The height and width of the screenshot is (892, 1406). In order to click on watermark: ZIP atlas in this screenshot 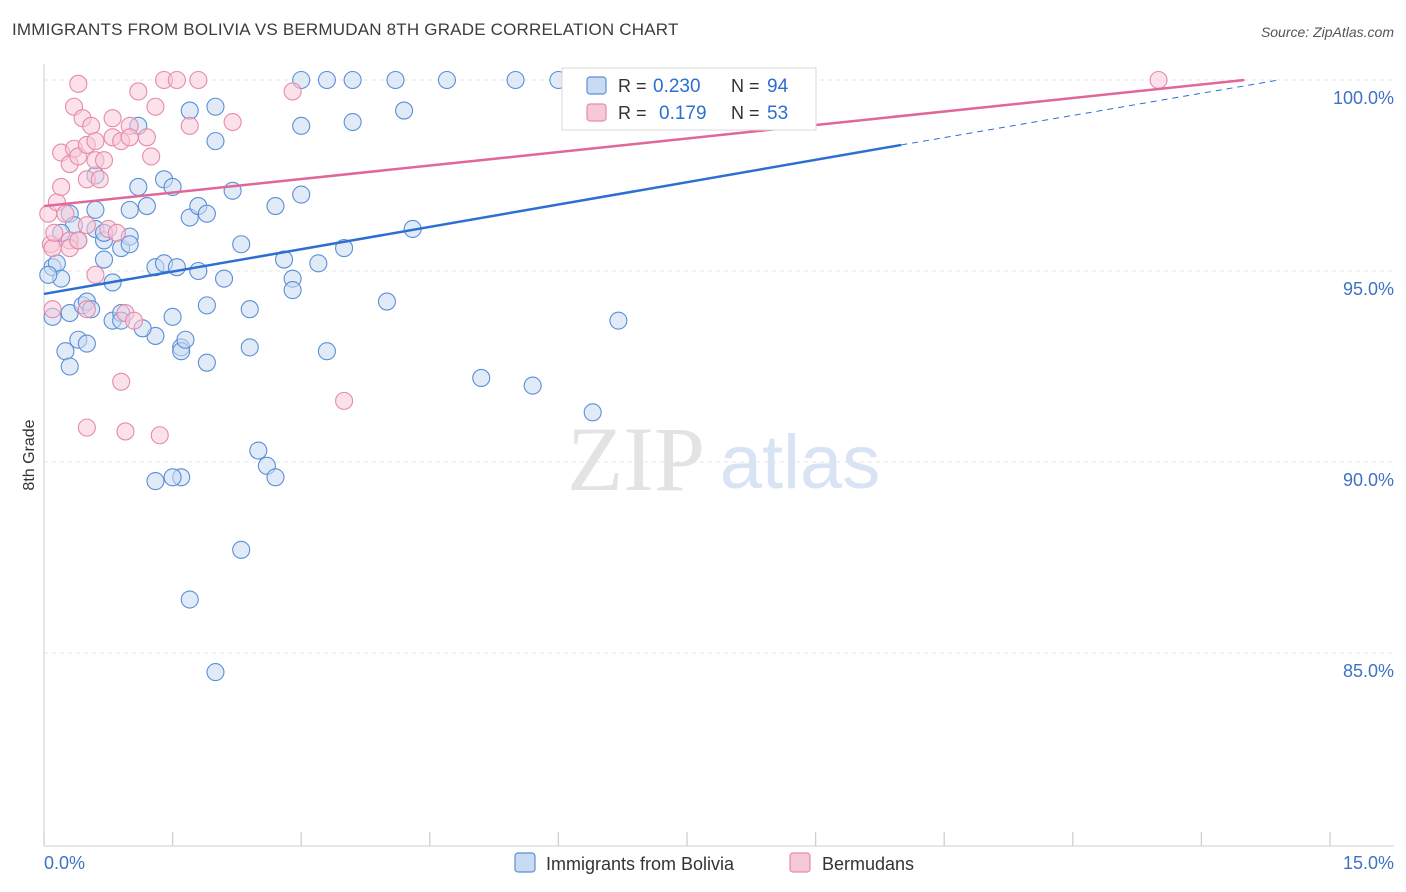, I will do `click(723, 459)`.